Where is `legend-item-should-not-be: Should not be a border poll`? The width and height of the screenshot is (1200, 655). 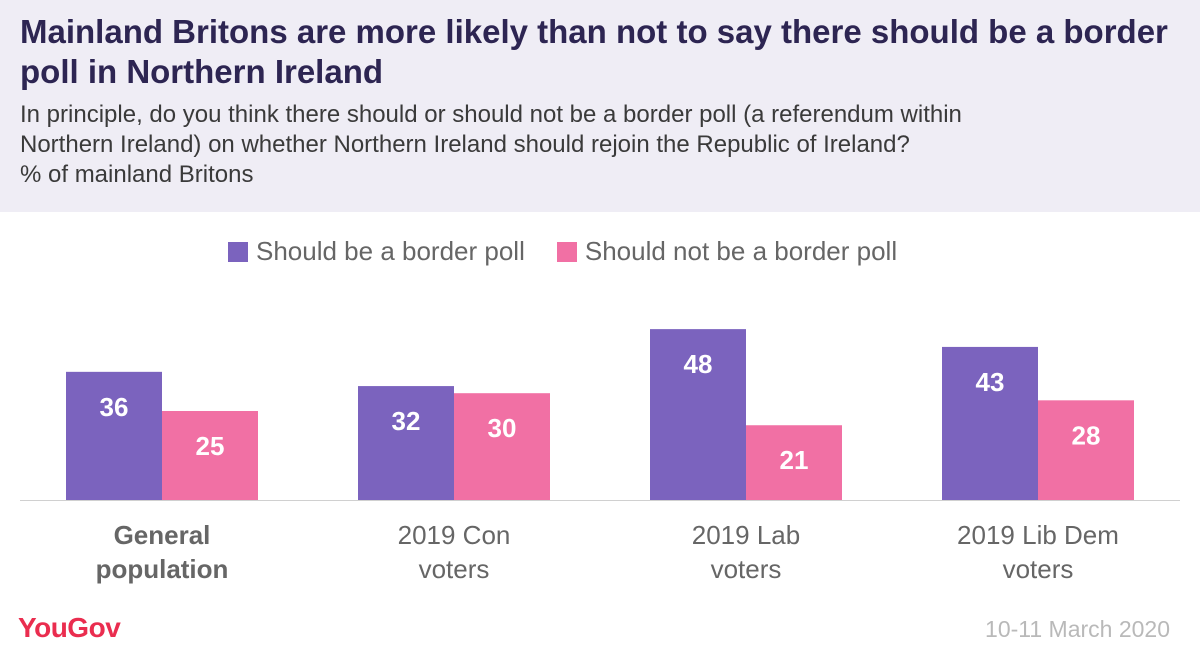 legend-item-should-not-be: Should not be a border poll is located at coordinates (727, 251).